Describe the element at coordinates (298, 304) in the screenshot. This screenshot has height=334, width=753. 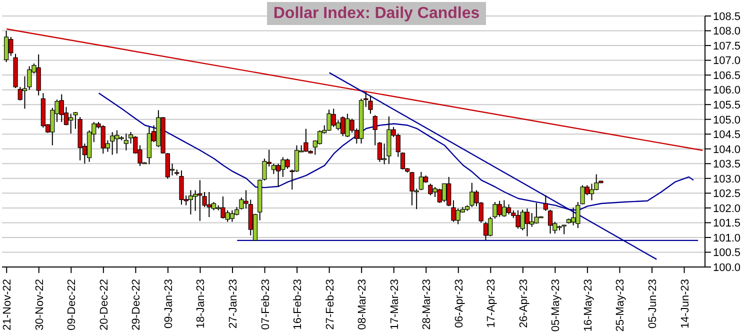
I see `x-tick-label: 16-Feb-23` at that location.